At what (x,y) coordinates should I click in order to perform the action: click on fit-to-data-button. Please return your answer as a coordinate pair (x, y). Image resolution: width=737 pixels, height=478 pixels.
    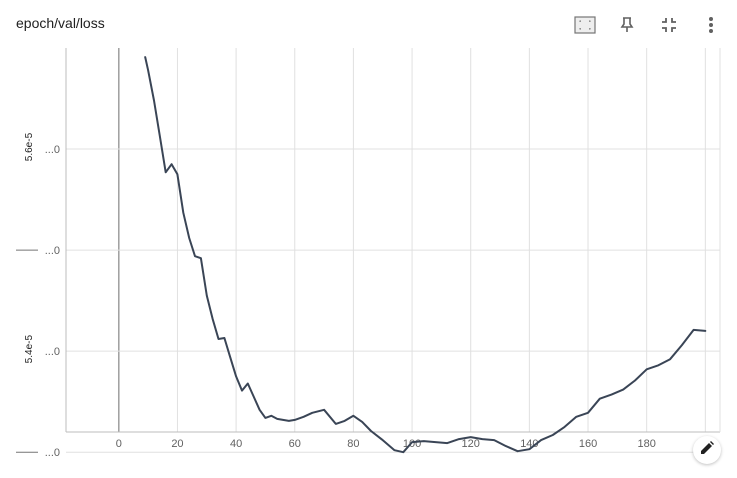
    Looking at the image, I should click on (585, 25).